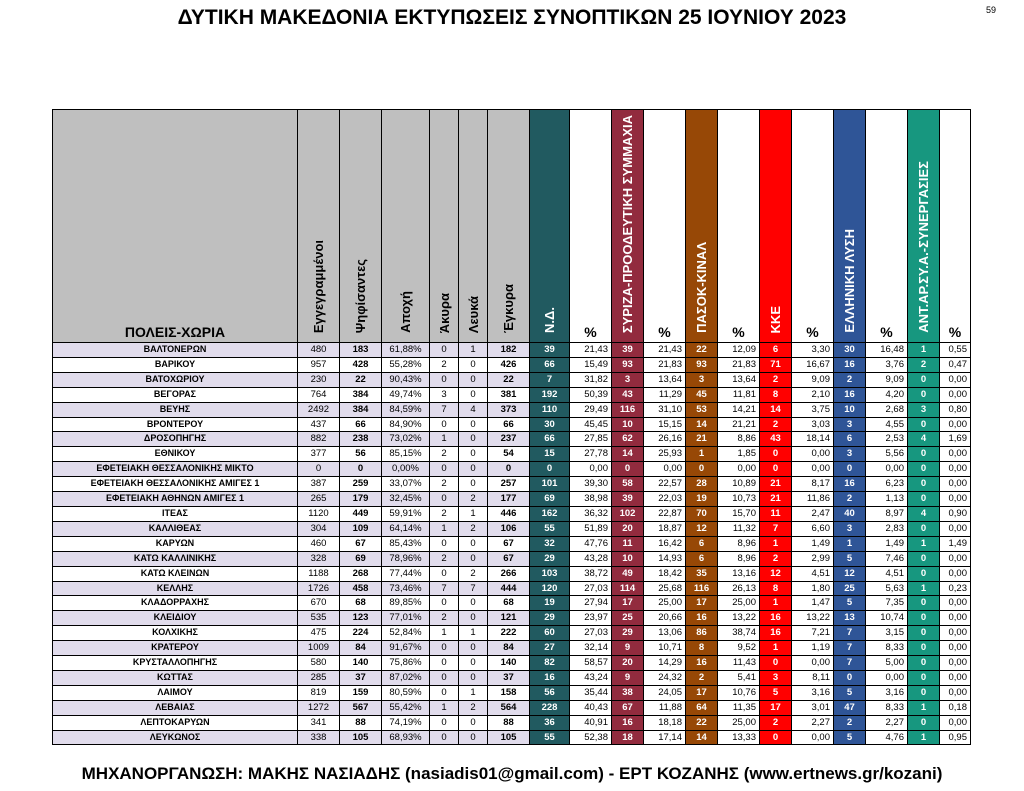  Describe the element at coordinates (849, 350) in the screenshot. I see `cell-votes-elliniki-lysi: 30` at that location.